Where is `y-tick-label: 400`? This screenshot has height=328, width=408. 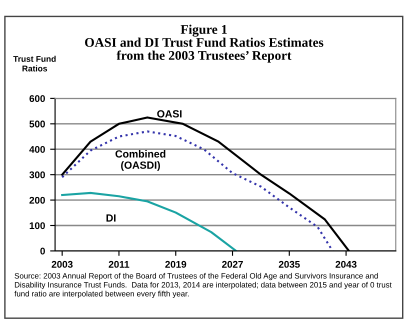
y-tick-label: 400 is located at coordinates (37, 149).